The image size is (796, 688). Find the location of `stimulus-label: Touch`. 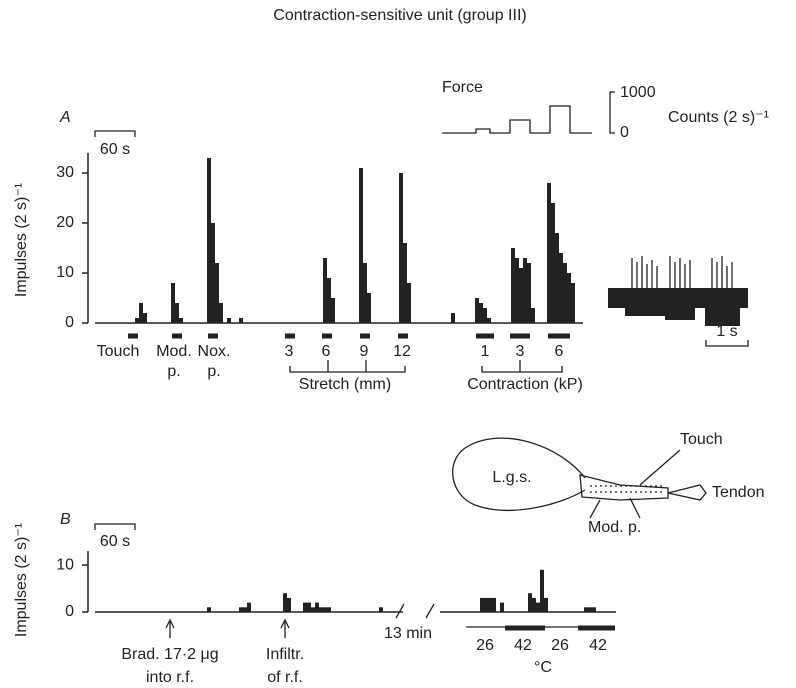

stimulus-label: Touch is located at coordinates (118, 351).